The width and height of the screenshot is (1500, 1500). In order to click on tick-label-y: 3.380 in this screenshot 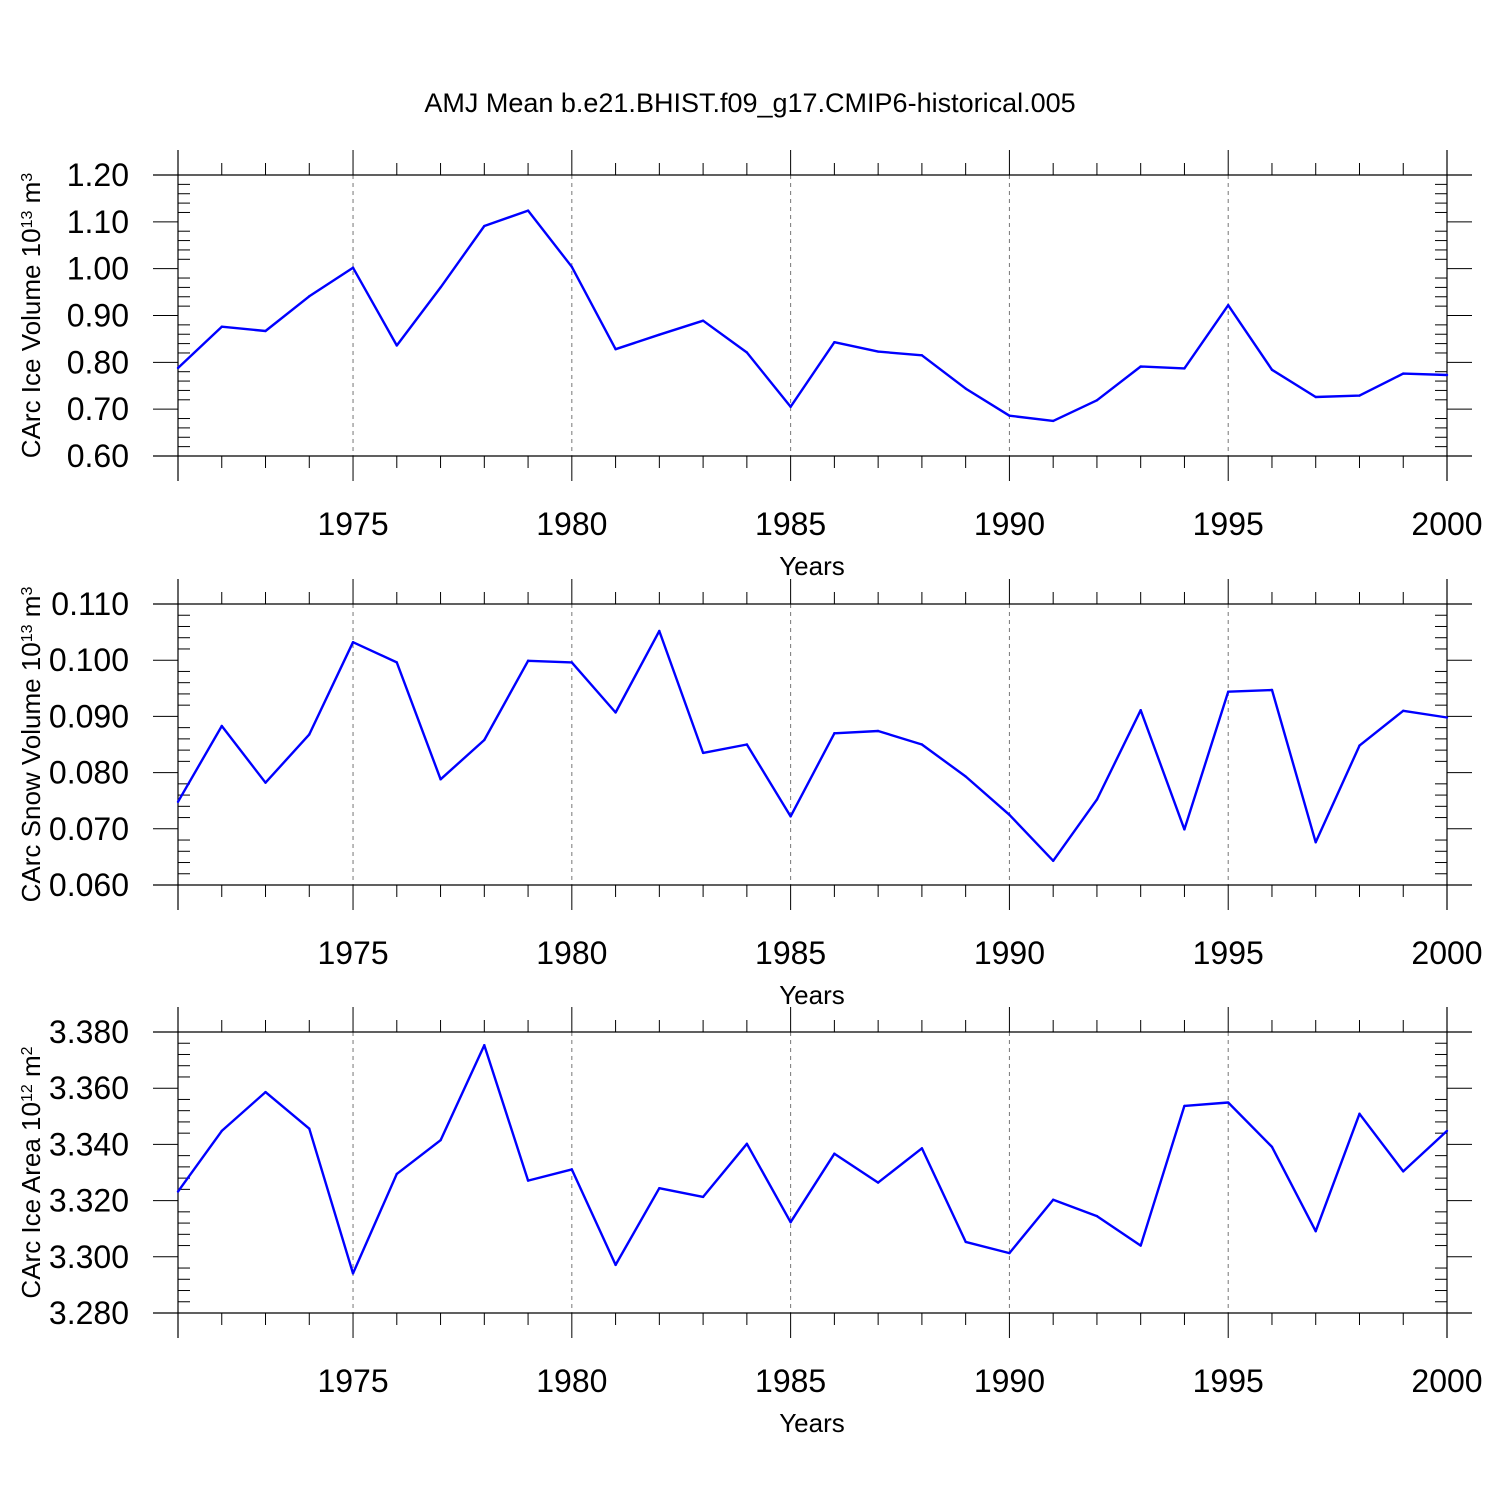, I will do `click(89, 1032)`.